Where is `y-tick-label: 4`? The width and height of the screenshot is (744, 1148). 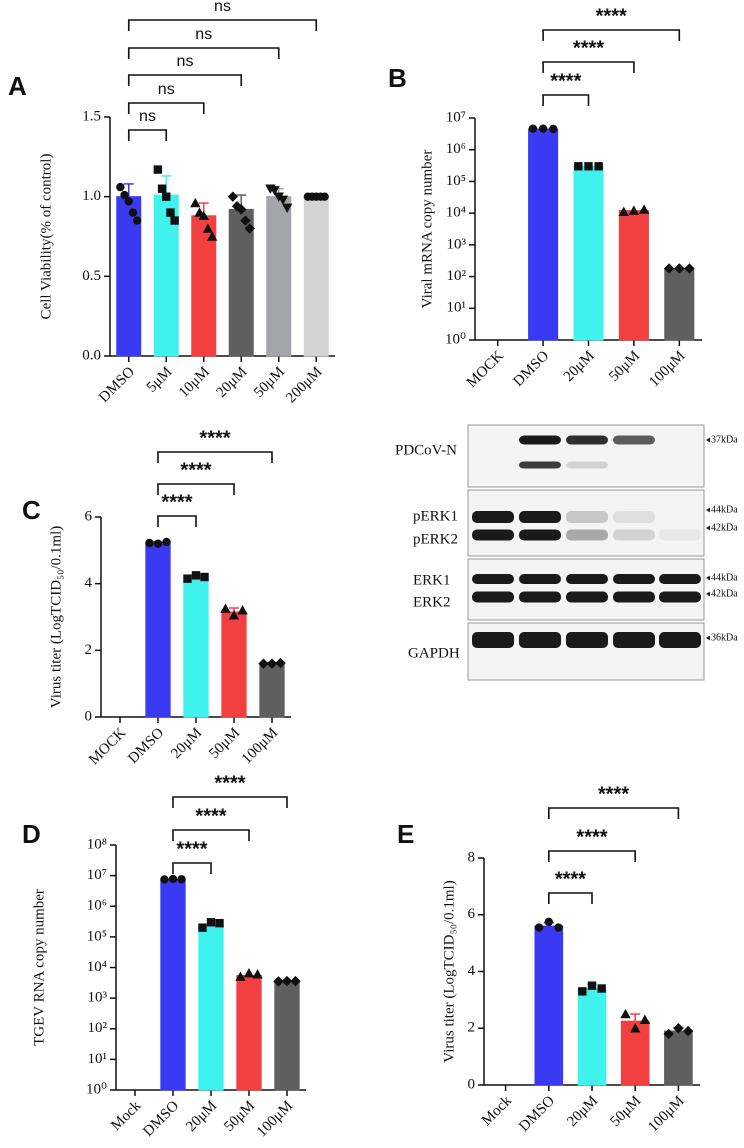 y-tick-label: 4 is located at coordinates (472, 971).